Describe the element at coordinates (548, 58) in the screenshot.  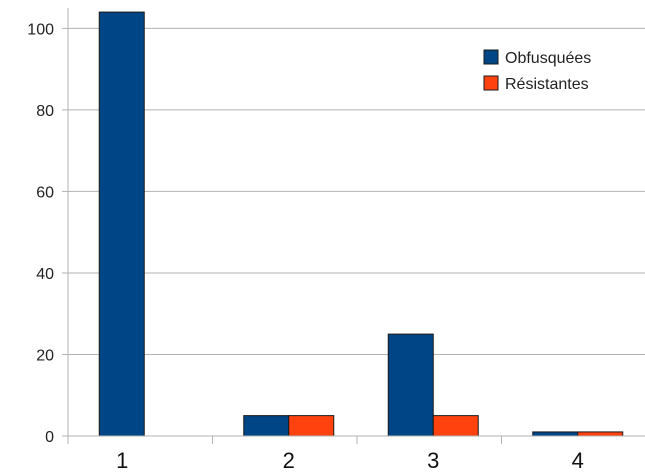
I see `legend-label-obfusquees: Obfusquées` at that location.